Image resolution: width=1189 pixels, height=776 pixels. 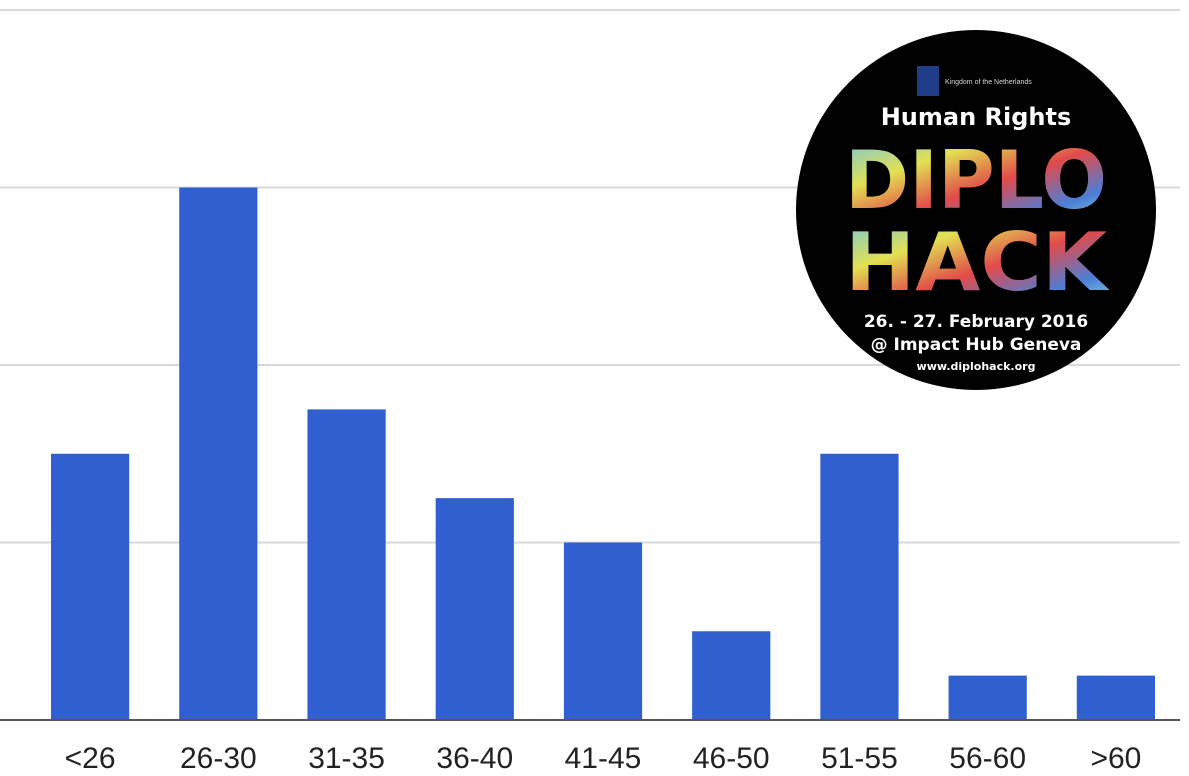 I want to click on x-tick-label: 56-60, so click(x=987, y=758).